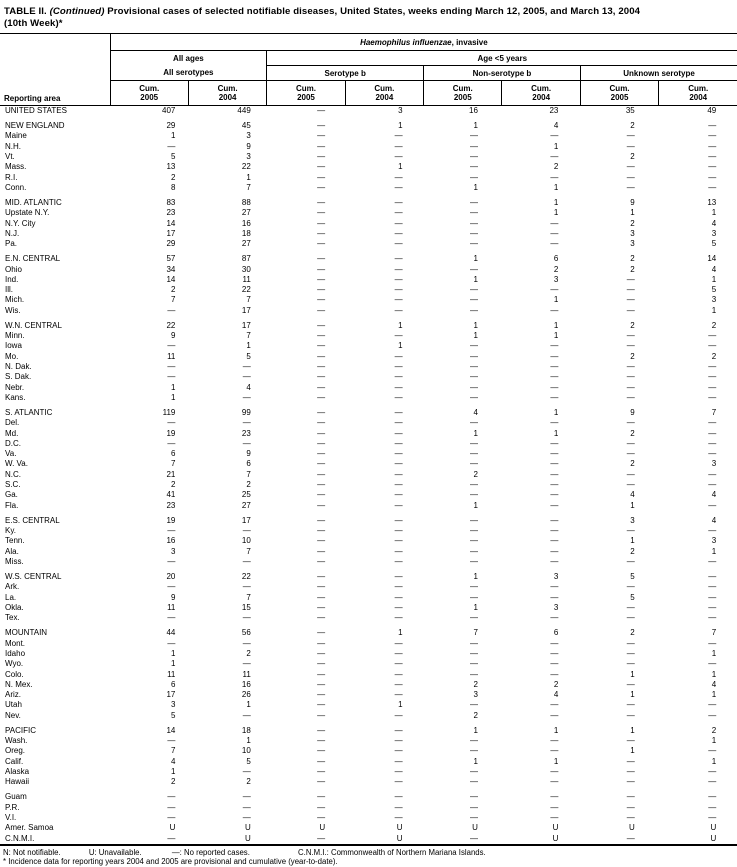 The width and height of the screenshot is (737, 867). I want to click on table-row: Colo. 11 11— — — —1 1, so click(368, 675).